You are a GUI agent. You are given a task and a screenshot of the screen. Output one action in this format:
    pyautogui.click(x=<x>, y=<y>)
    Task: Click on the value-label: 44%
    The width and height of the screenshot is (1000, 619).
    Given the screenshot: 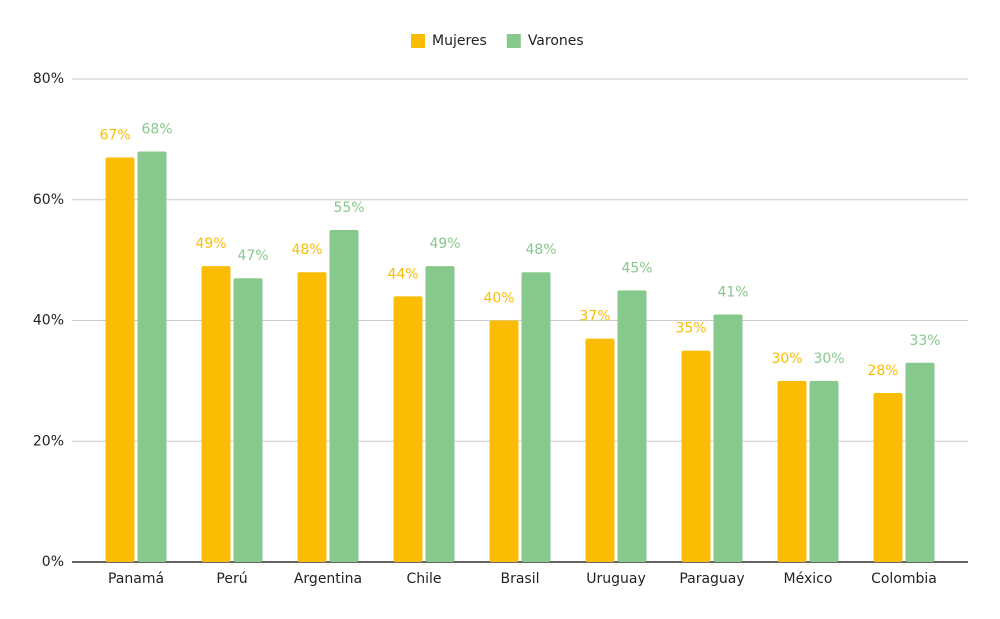 What is the action you would take?
    pyautogui.click(x=402, y=274)
    